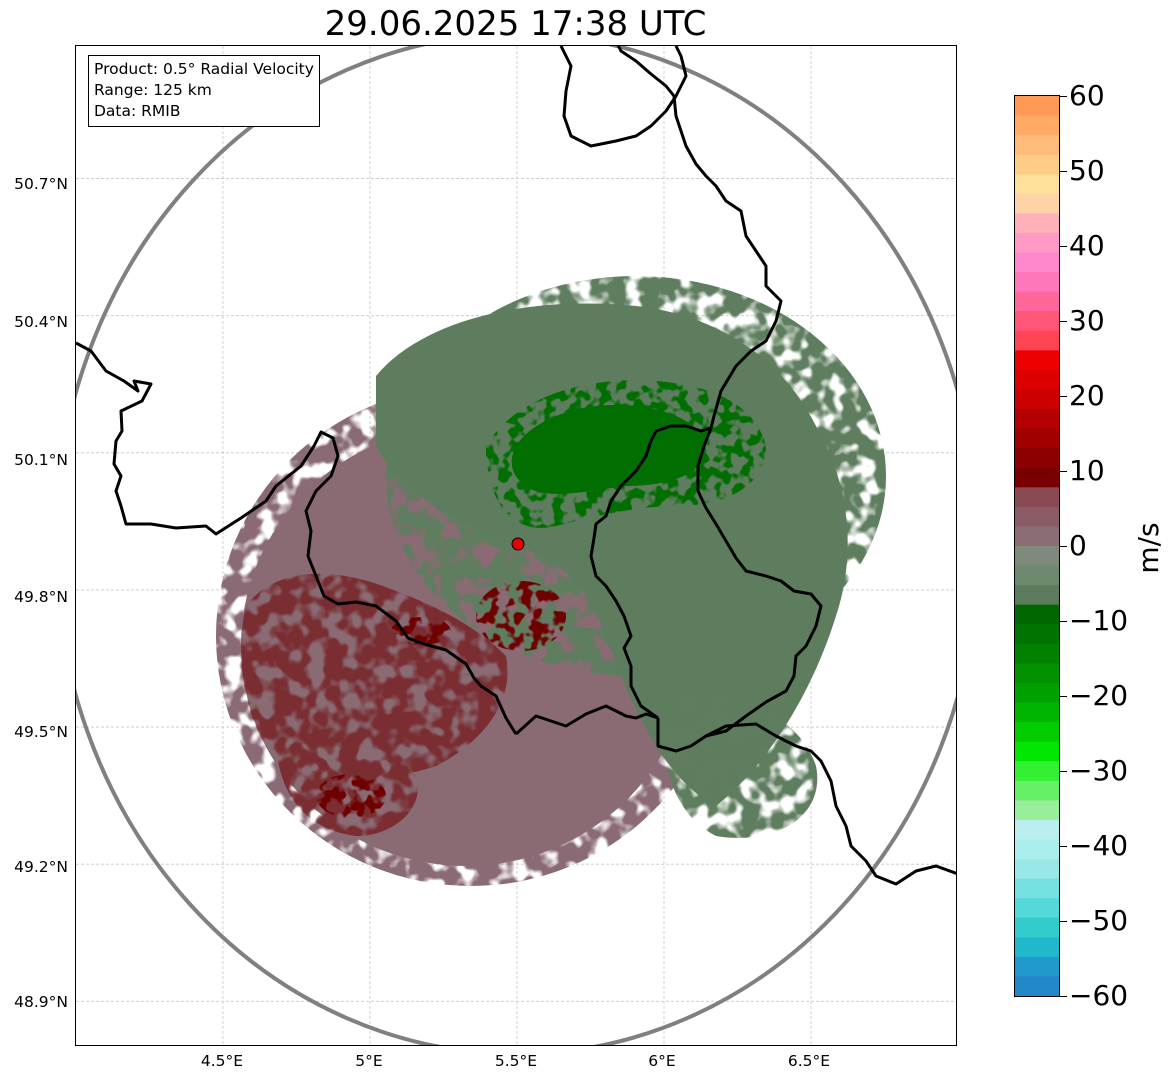  What do you see at coordinates (830, 804) in the screenshot?
I see `border-de-fr` at bounding box center [830, 804].